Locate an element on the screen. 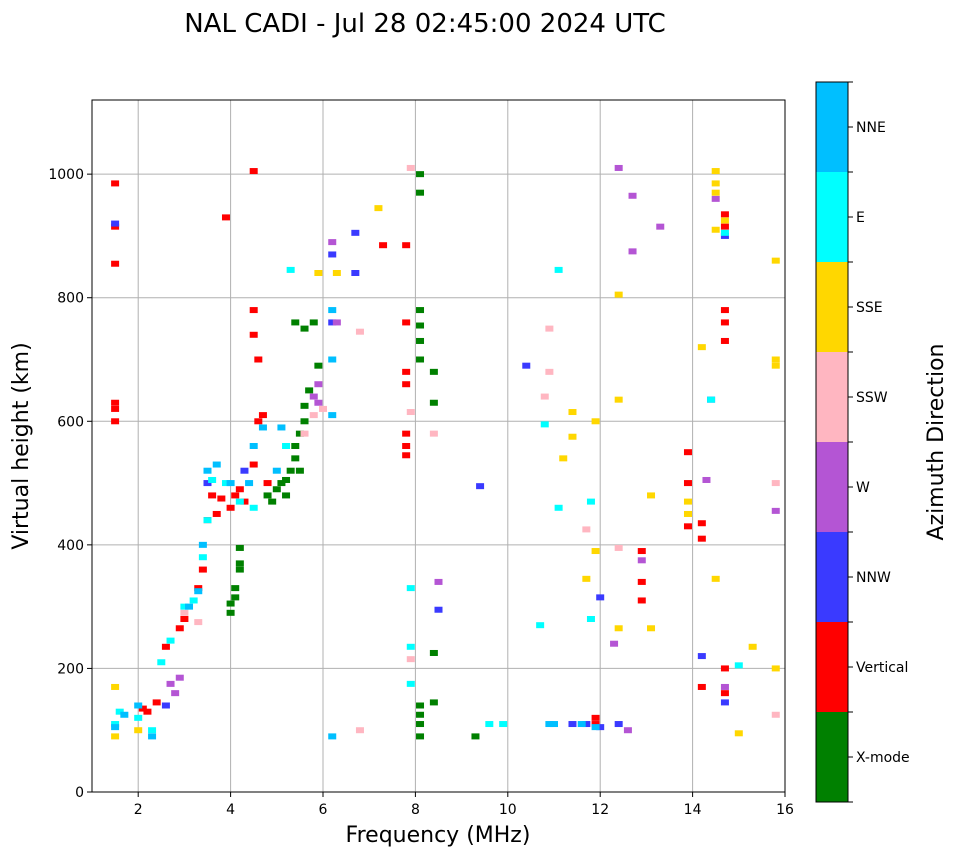 This screenshot has width=958, height=857. colorbar-category-label: X-mode is located at coordinates (883, 758).